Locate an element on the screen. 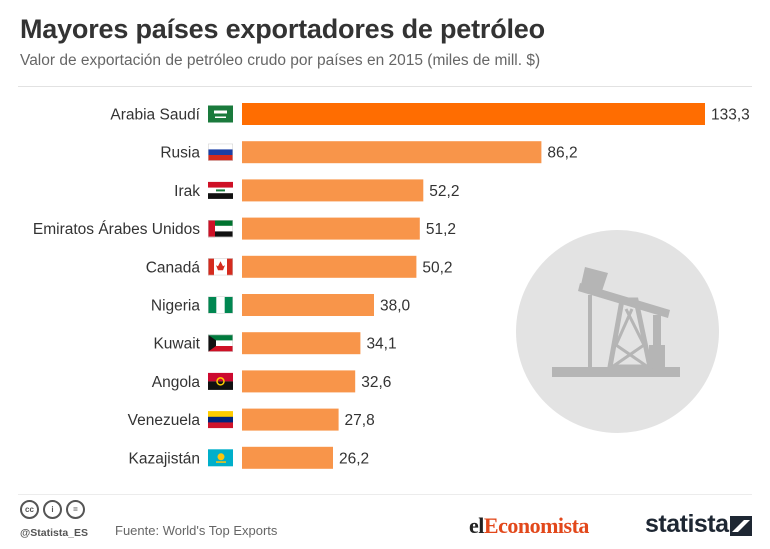 This screenshot has height=549, width=770. value-label: 26,2 is located at coordinates (354, 458).